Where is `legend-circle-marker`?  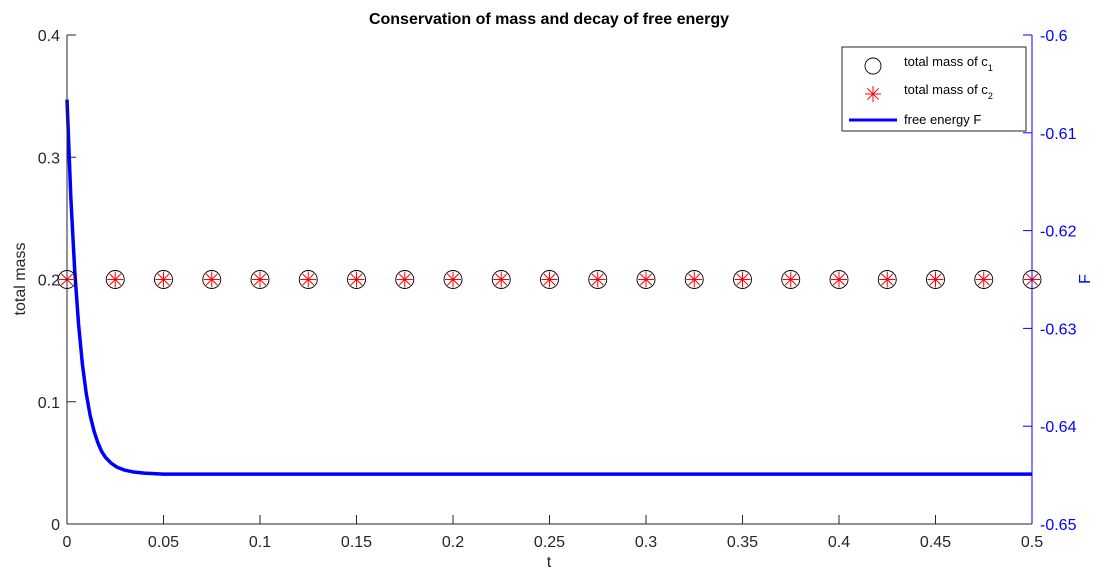
legend-circle-marker is located at coordinates (873, 66).